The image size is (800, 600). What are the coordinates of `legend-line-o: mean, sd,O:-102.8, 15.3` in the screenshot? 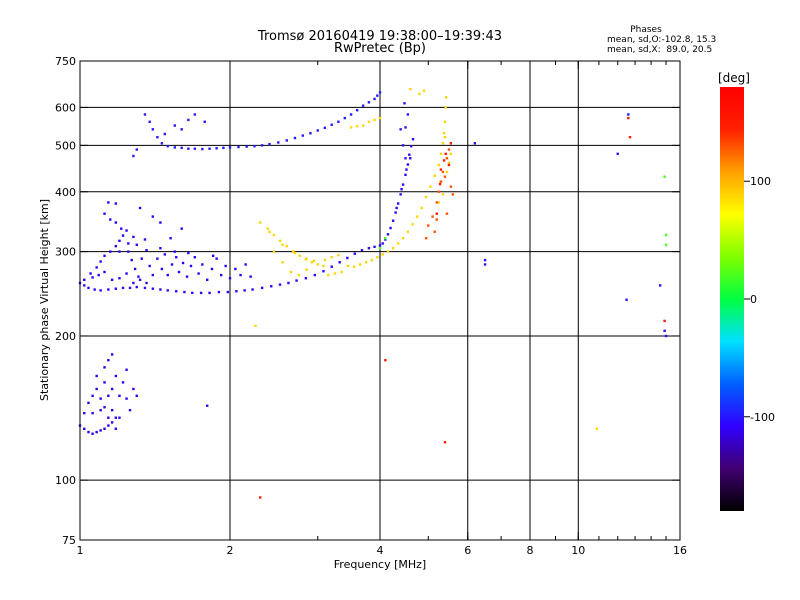 It's located at (661, 40).